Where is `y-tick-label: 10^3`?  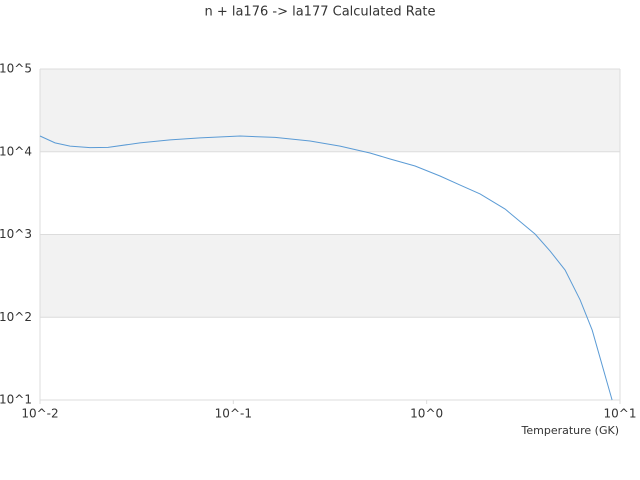
y-tick-label: 10^3 is located at coordinates (16, 234).